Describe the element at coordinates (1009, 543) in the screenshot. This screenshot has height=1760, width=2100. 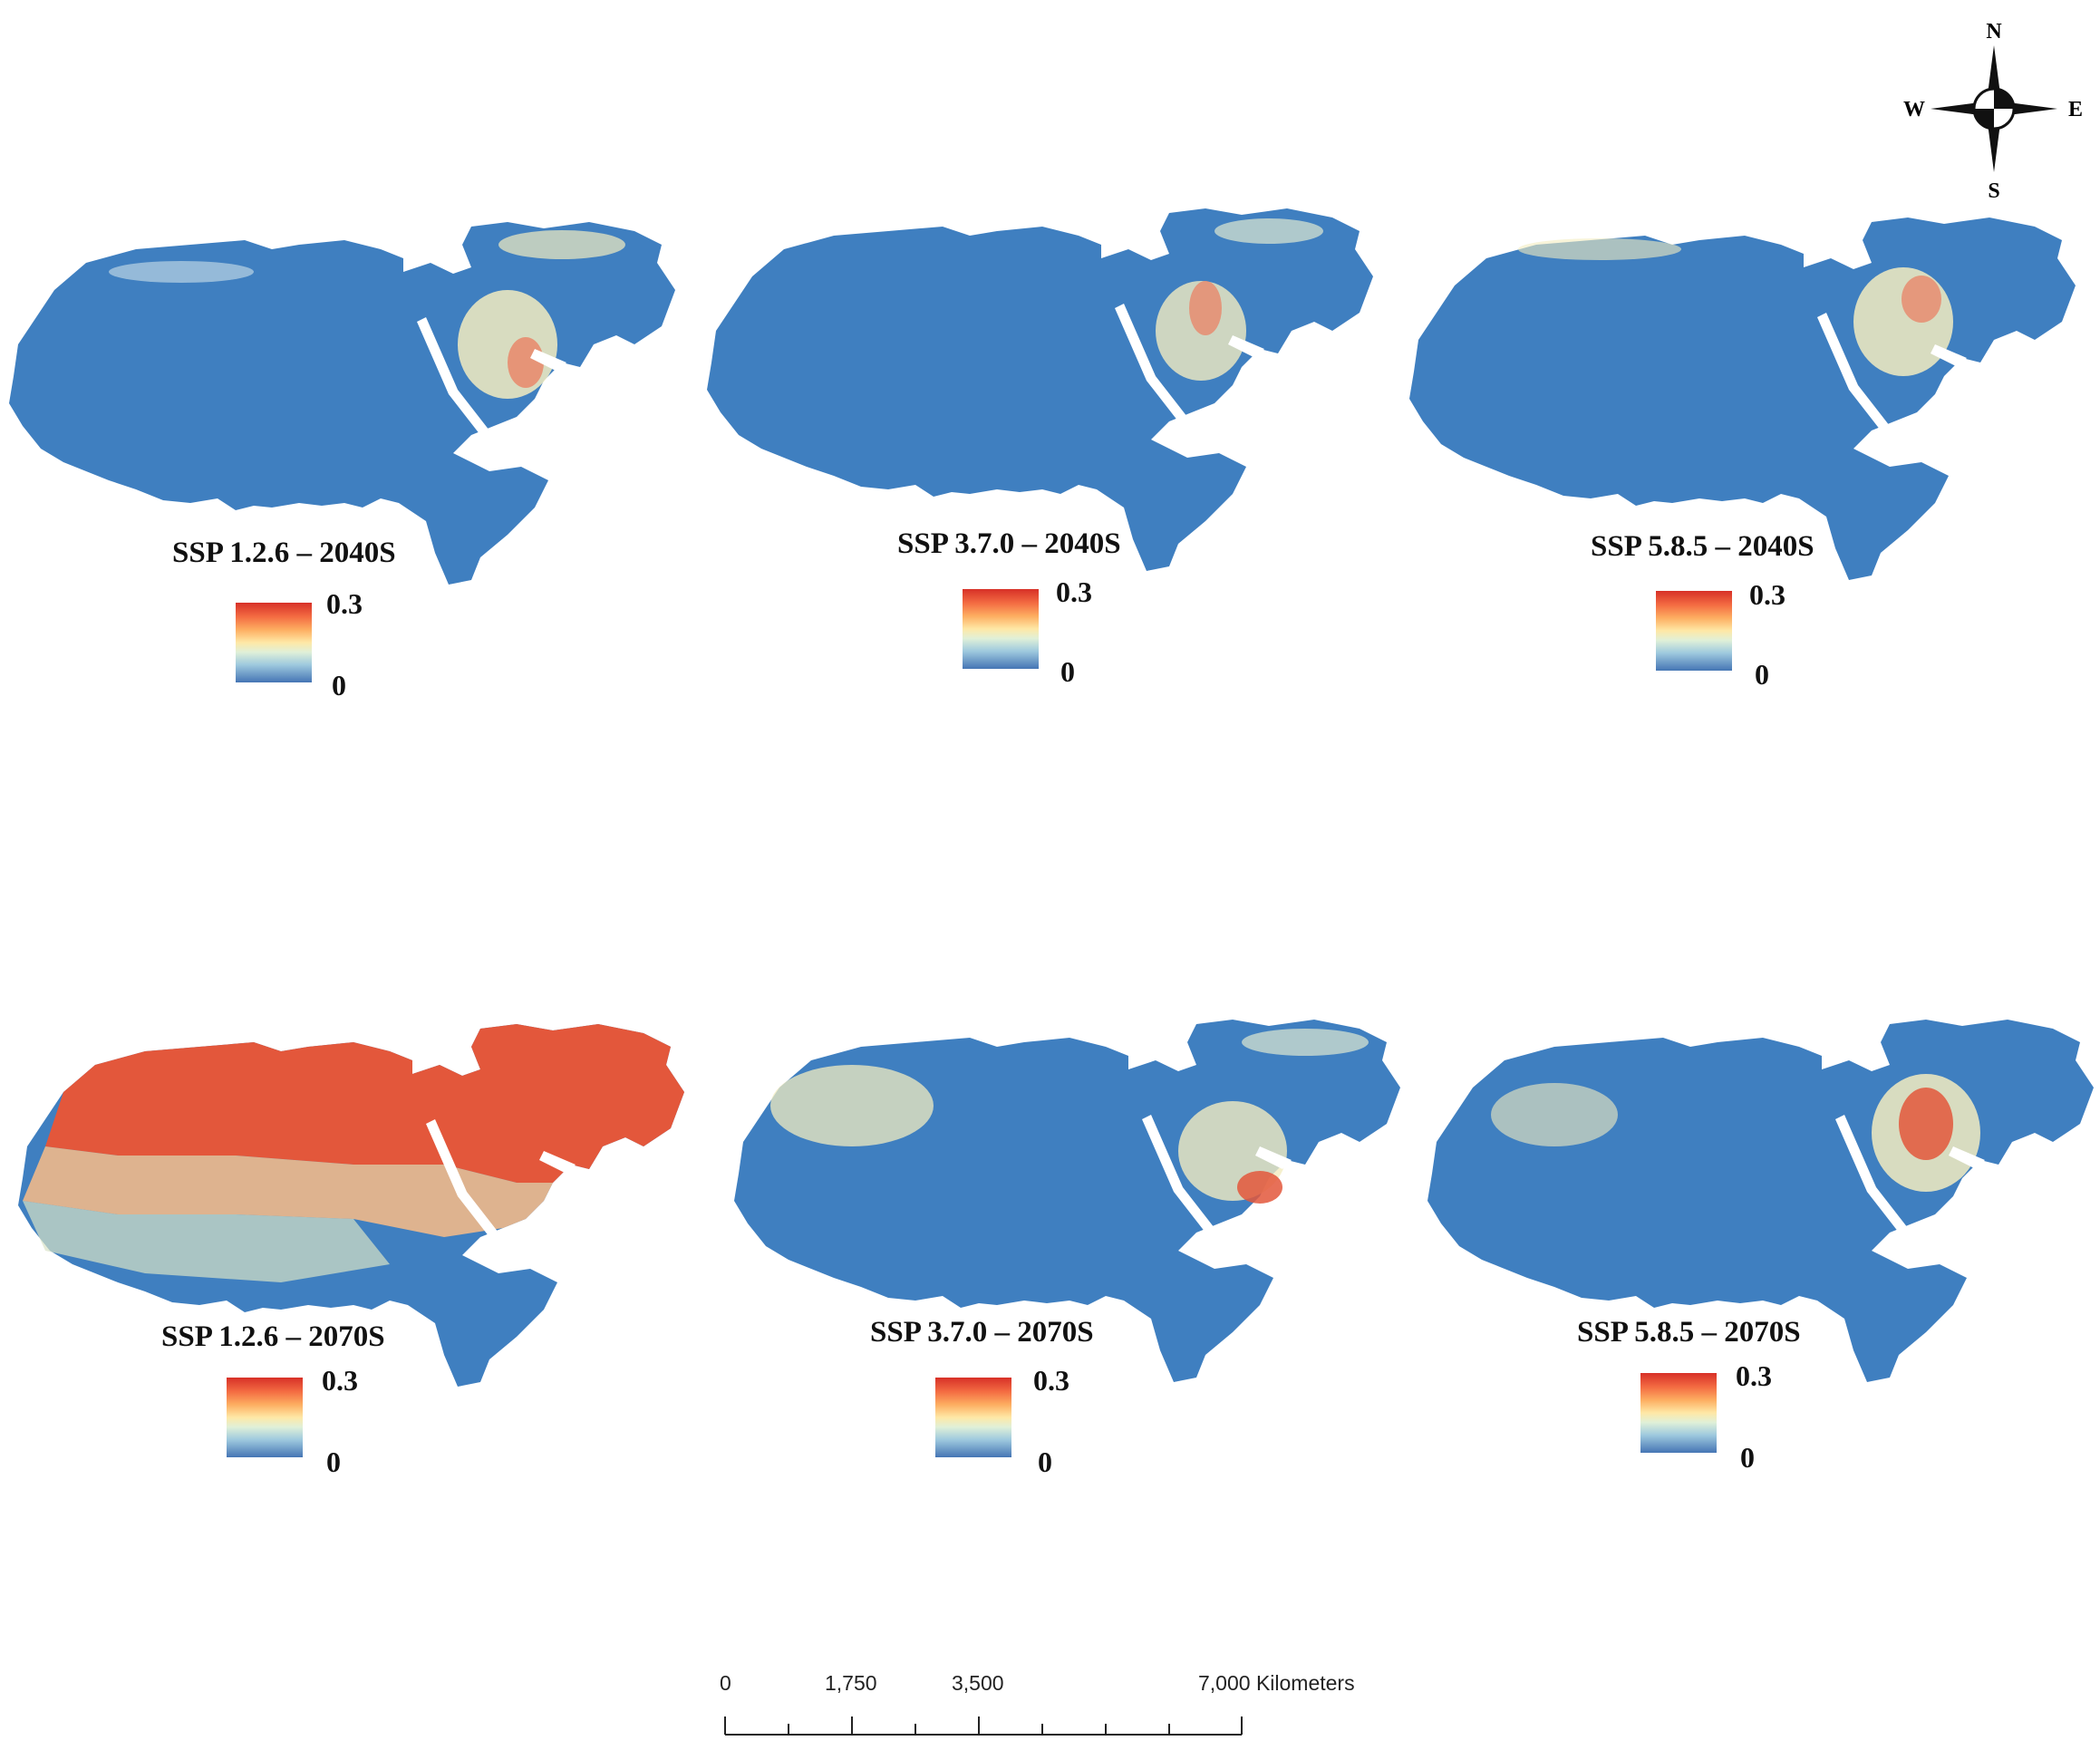
I see `panel-title: SSP 3.7.0 – 2040S` at that location.